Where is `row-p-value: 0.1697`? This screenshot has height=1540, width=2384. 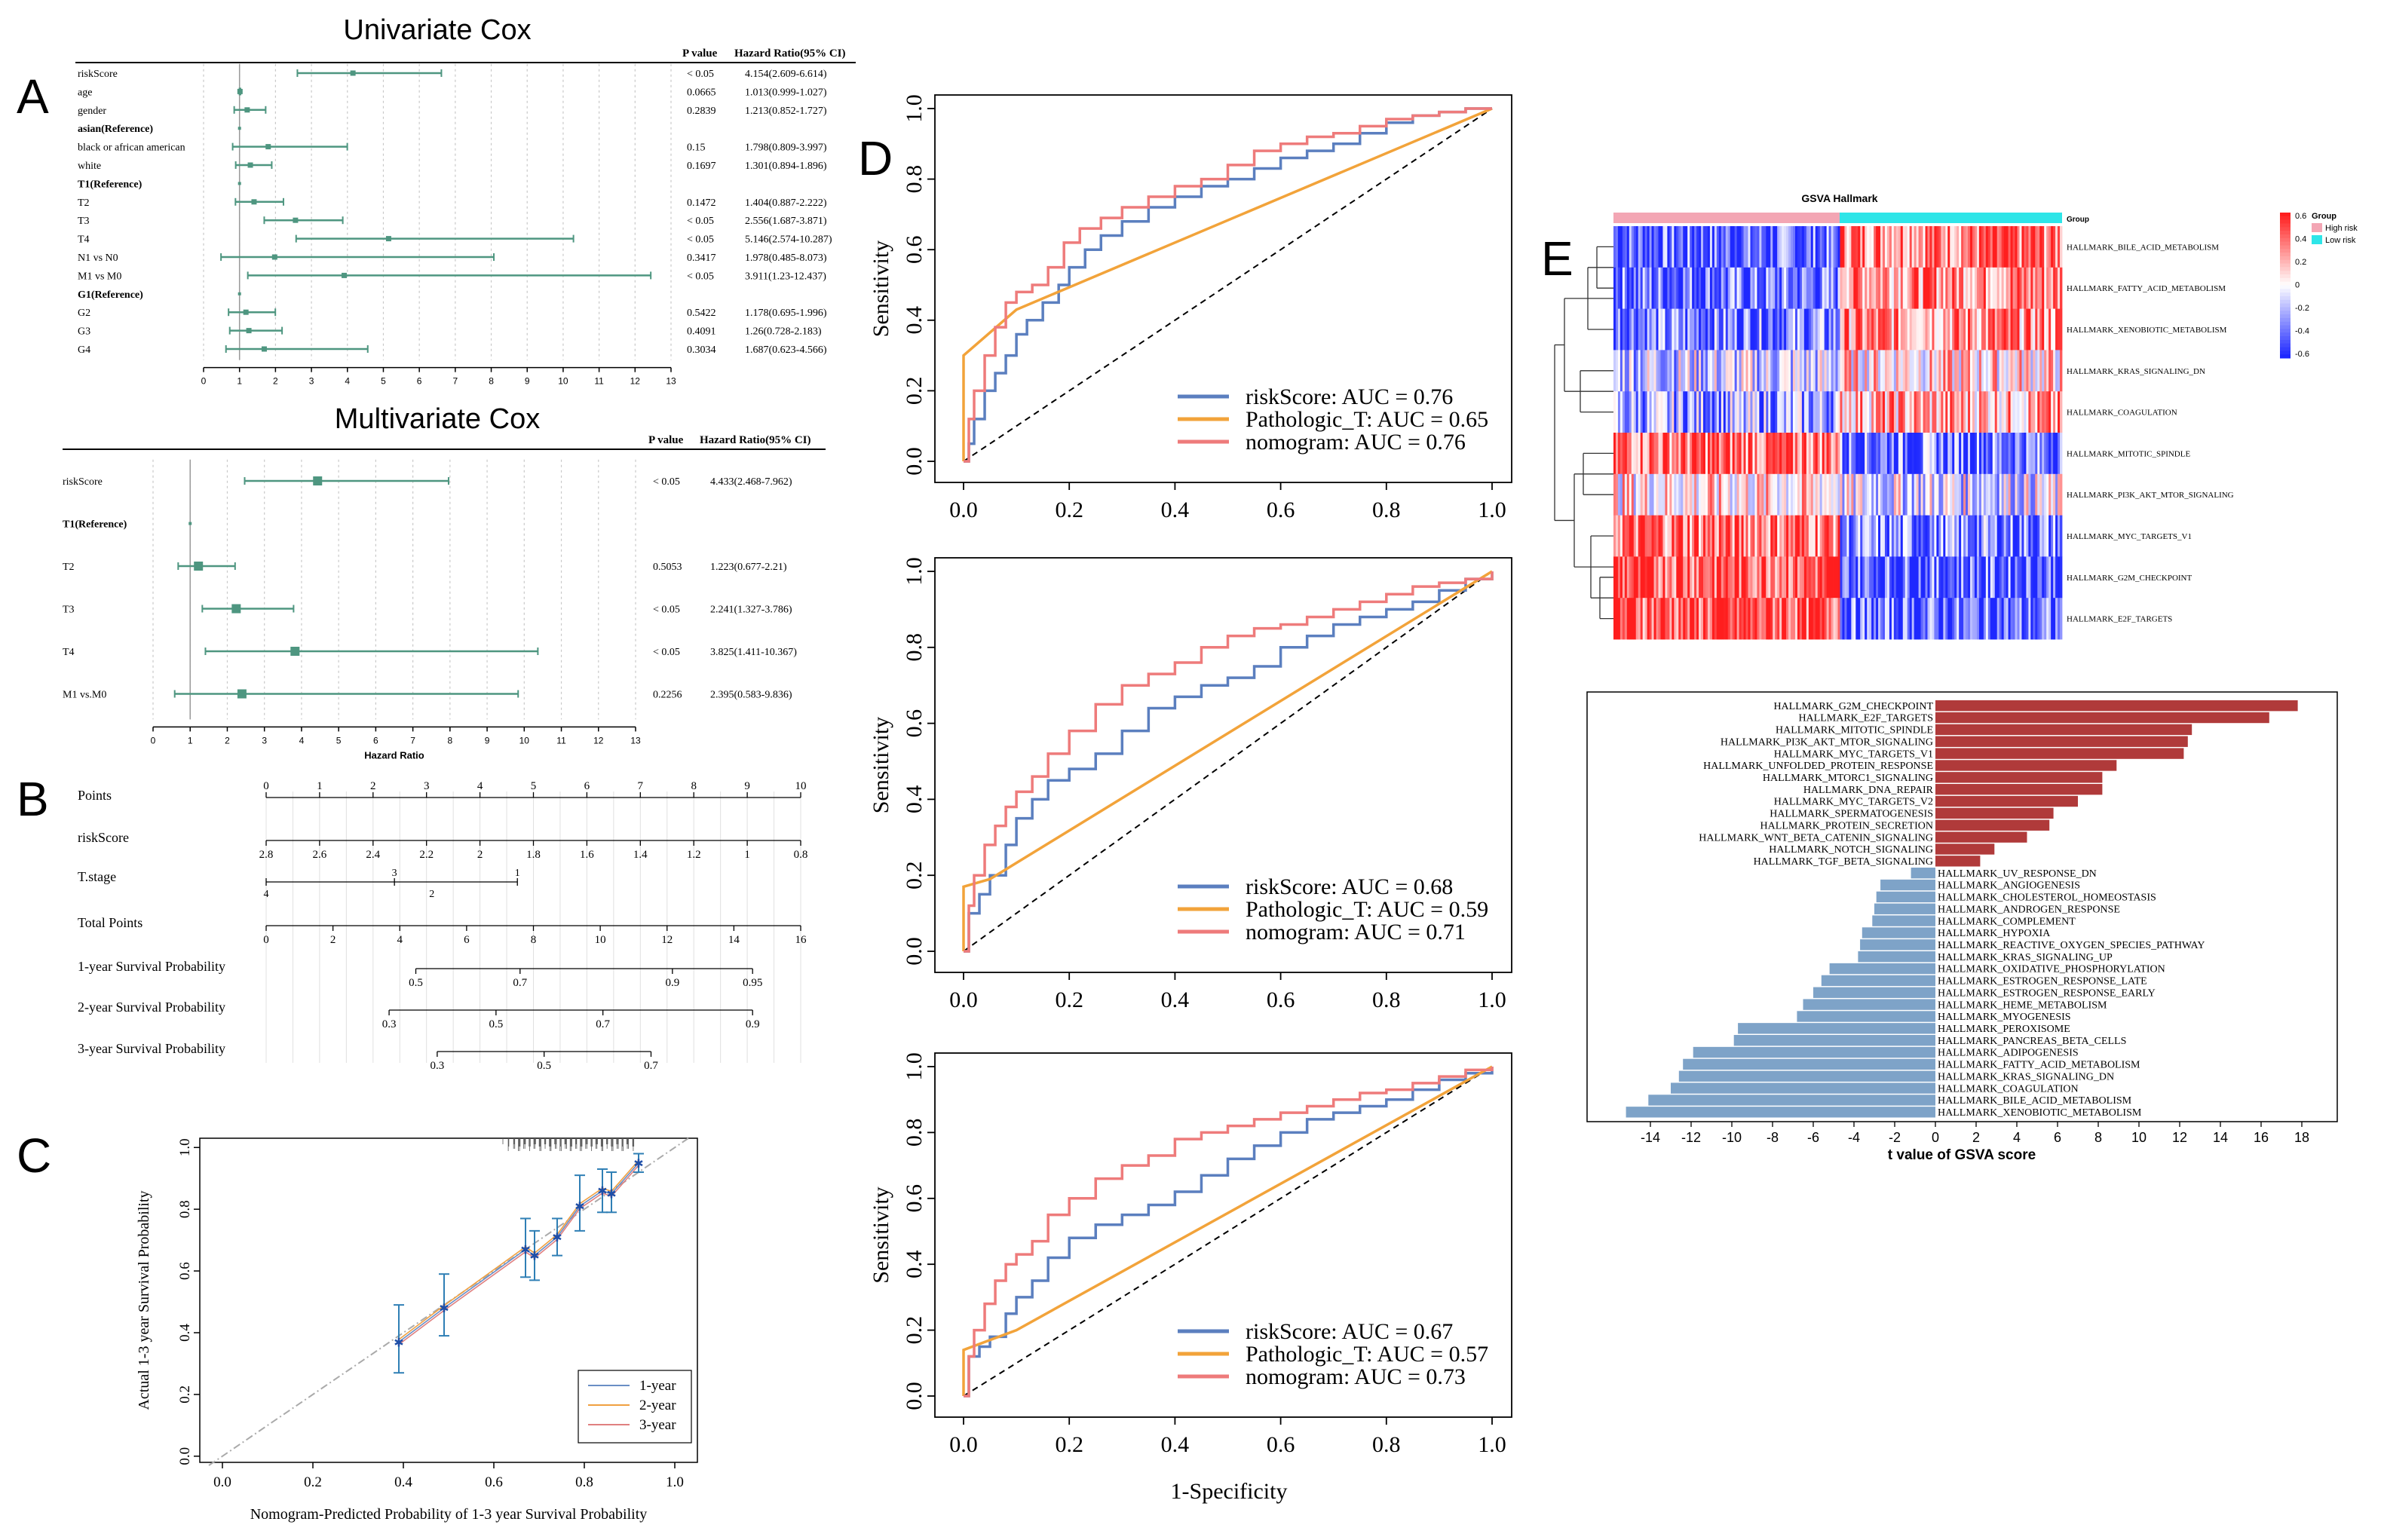 row-p-value: 0.1697 is located at coordinates (701, 166).